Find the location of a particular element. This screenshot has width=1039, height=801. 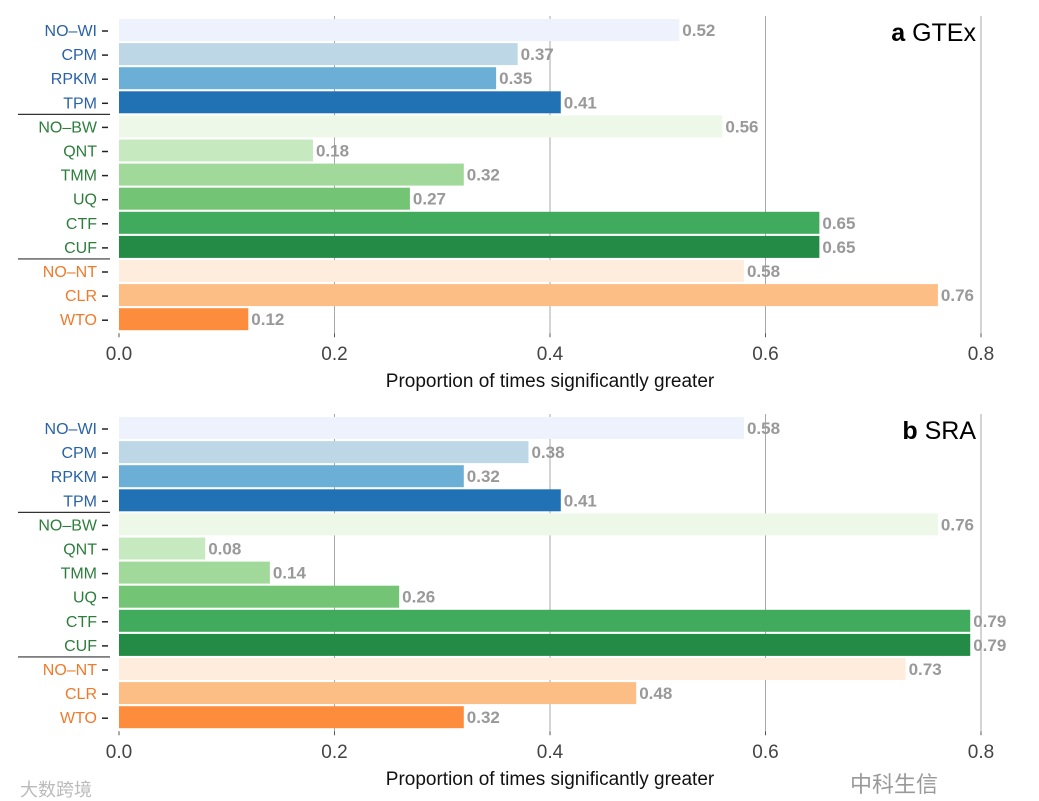

value-label: 0.48 is located at coordinates (655, 693).